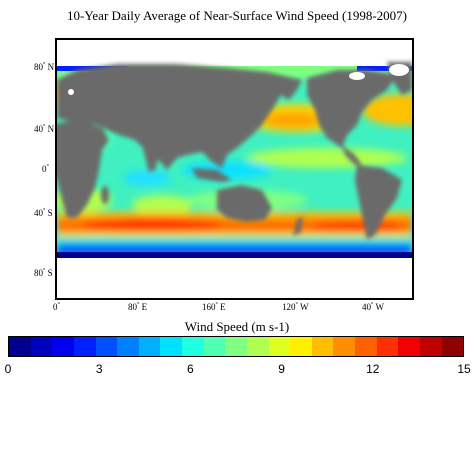  What do you see at coordinates (464, 369) in the screenshot?
I see `colorbar-tick-label: 15` at bounding box center [464, 369].